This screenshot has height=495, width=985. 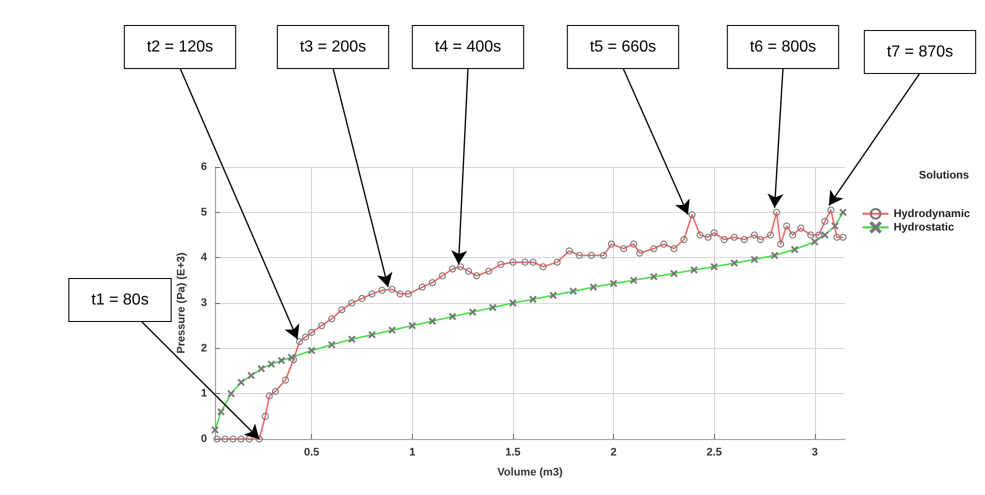 I want to click on y-tick-label: 5, so click(x=203, y=212).